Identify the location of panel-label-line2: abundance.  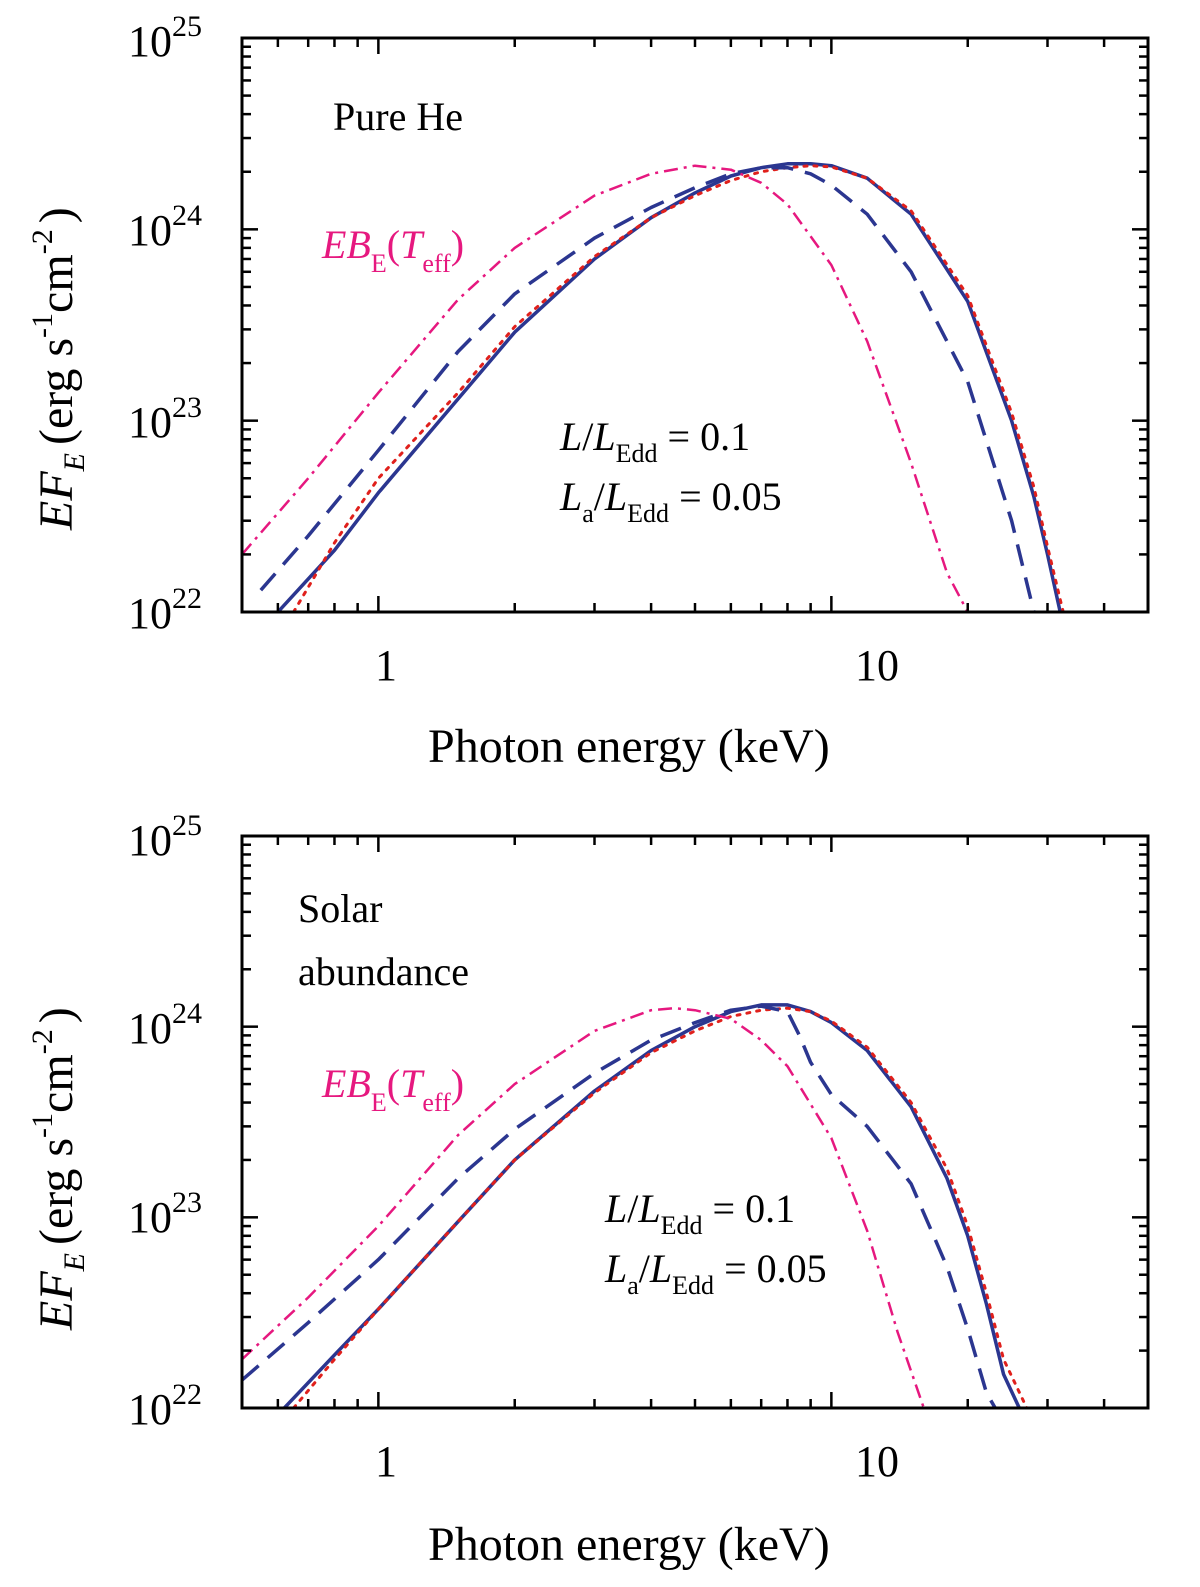
(383, 971).